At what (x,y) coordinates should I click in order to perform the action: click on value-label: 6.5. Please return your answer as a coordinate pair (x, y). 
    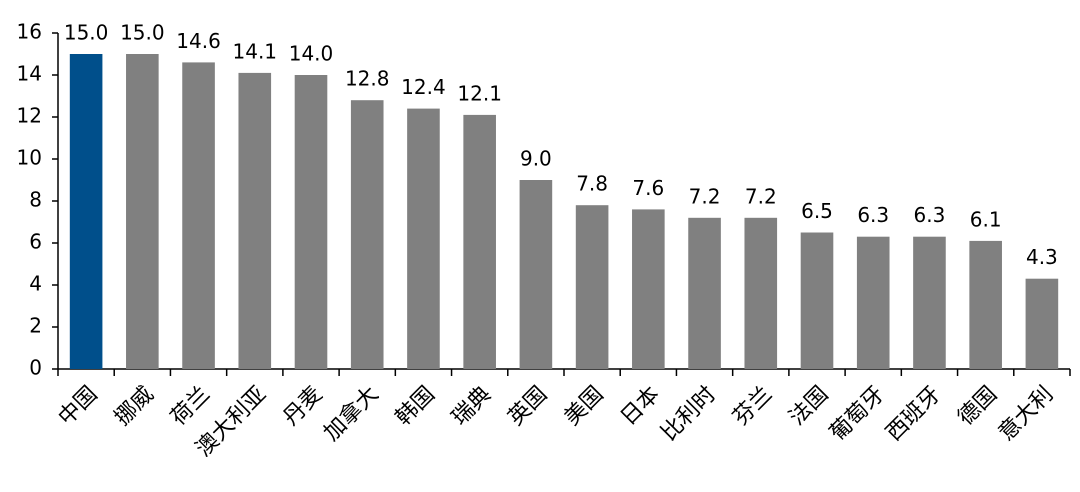
    Looking at the image, I should click on (817, 211).